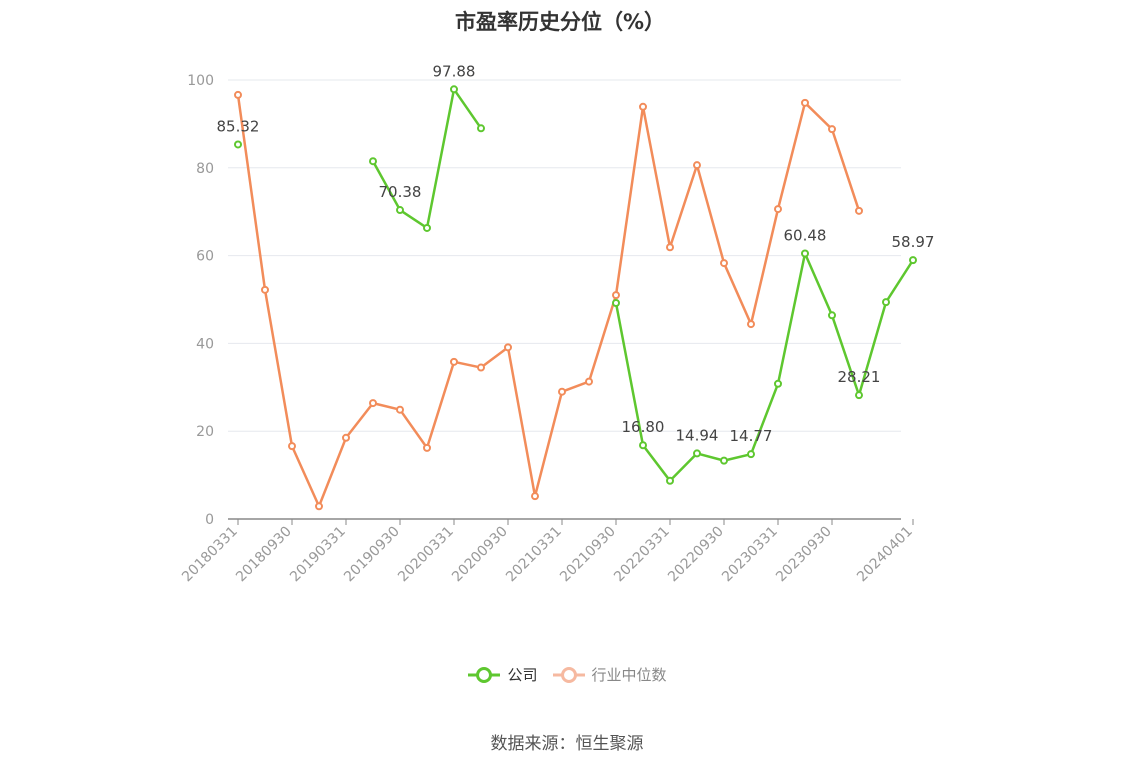 The image size is (1134, 766). What do you see at coordinates (210, 555) in the screenshot?
I see `x-tick-label: 20180331` at bounding box center [210, 555].